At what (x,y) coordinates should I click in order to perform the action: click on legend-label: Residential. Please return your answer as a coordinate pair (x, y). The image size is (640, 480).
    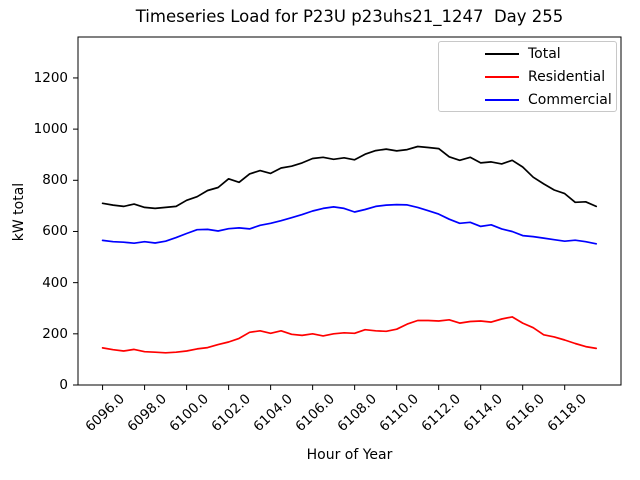
    Looking at the image, I should click on (567, 76).